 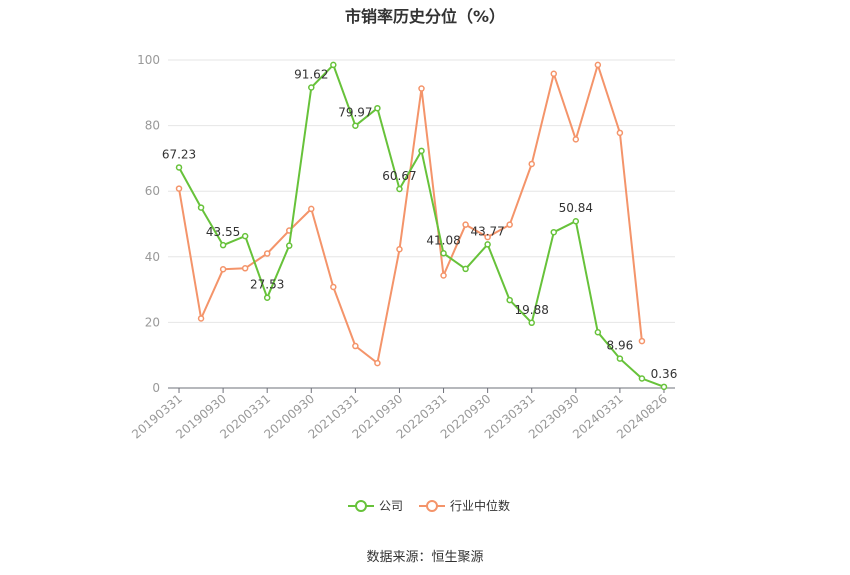 What do you see at coordinates (152, 191) in the screenshot?
I see `y-tick-label: 60` at bounding box center [152, 191].